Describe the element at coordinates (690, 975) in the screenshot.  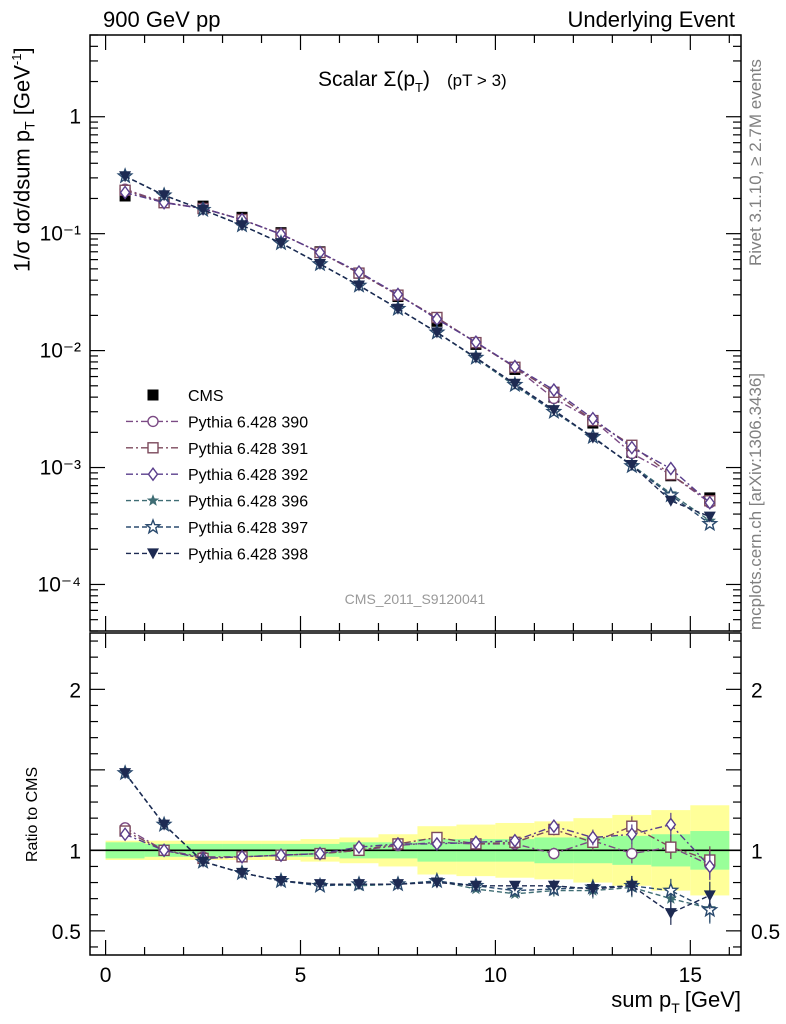
I see `x-tick-label: 15` at that location.